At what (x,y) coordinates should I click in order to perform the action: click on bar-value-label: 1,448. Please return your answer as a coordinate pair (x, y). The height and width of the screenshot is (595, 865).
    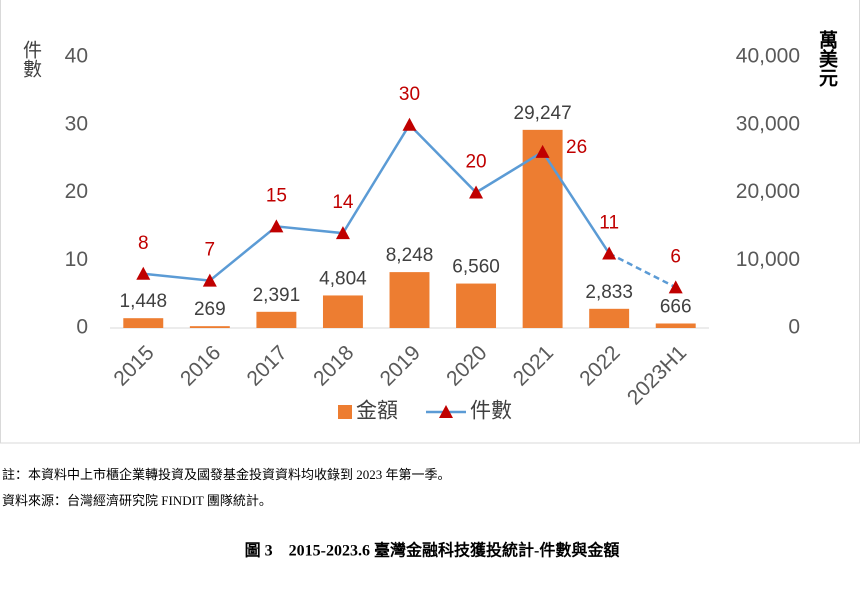
    Looking at the image, I should click on (144, 301).